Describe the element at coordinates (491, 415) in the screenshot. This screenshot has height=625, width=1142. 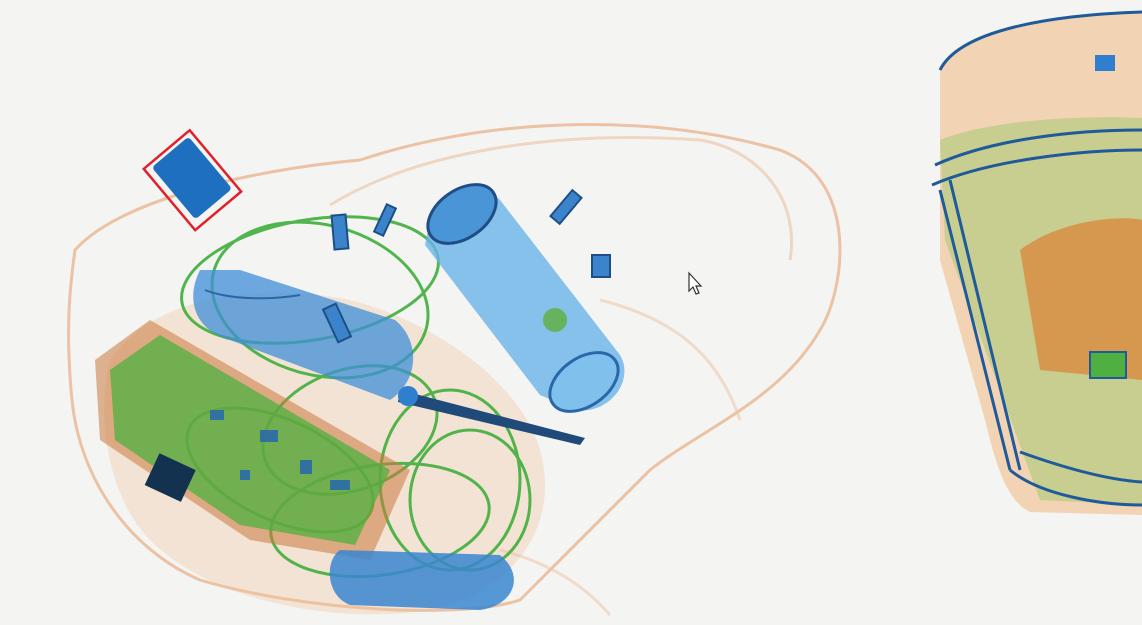
I see `pen-tool` at that location.